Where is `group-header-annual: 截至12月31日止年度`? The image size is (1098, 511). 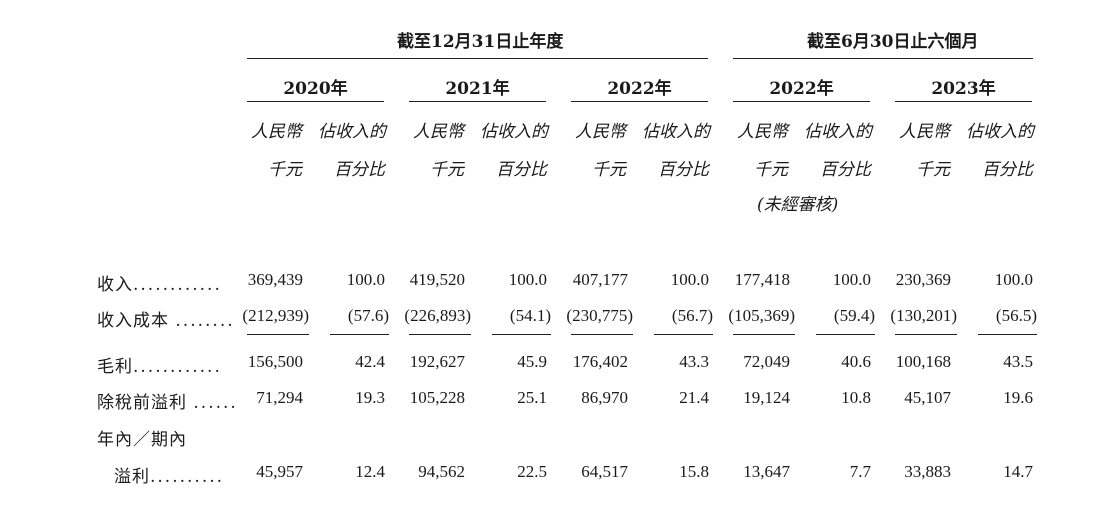 group-header-annual: 截至12月31日止年度 is located at coordinates (480, 42).